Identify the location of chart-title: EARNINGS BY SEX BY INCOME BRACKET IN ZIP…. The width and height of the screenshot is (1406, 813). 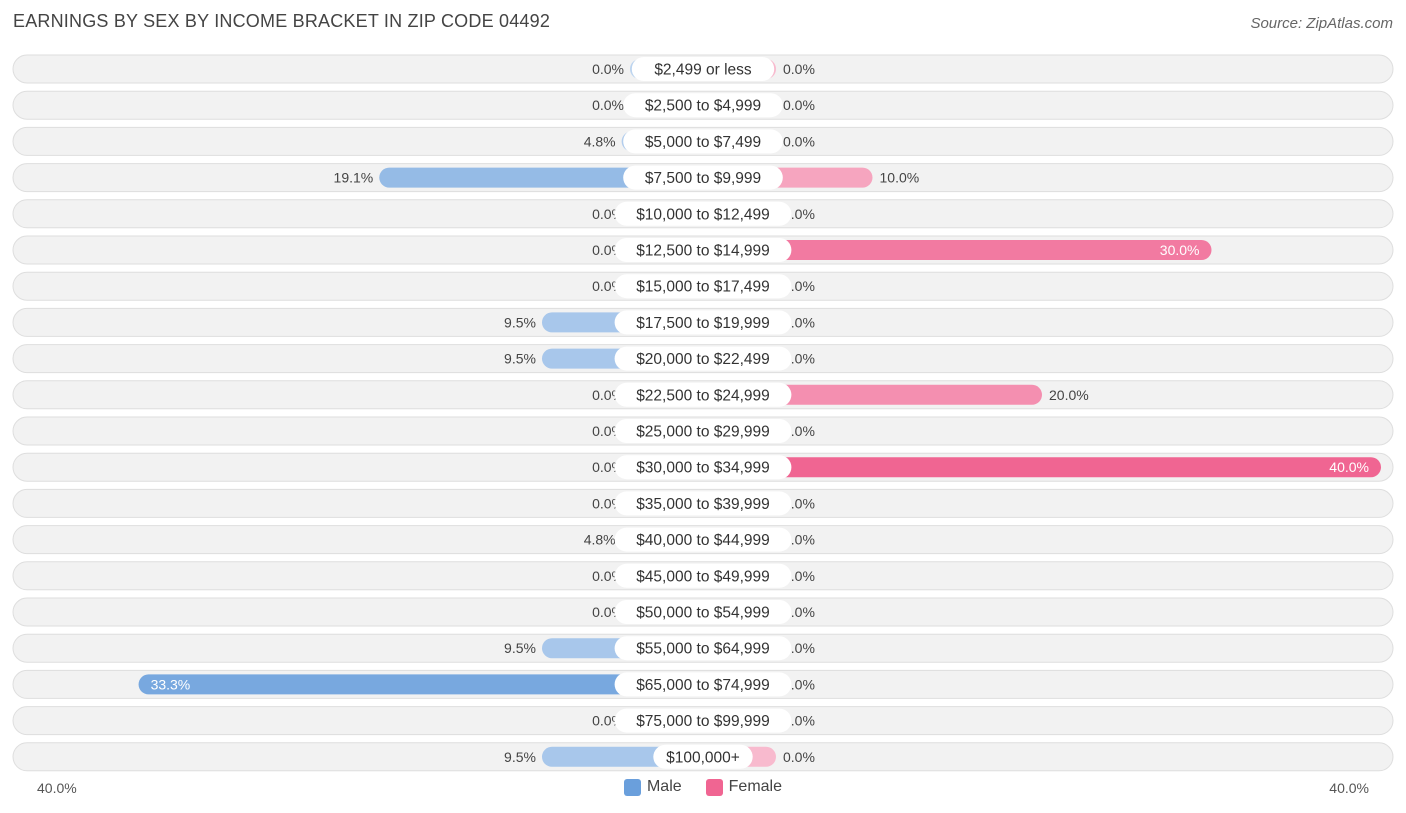
(282, 21).